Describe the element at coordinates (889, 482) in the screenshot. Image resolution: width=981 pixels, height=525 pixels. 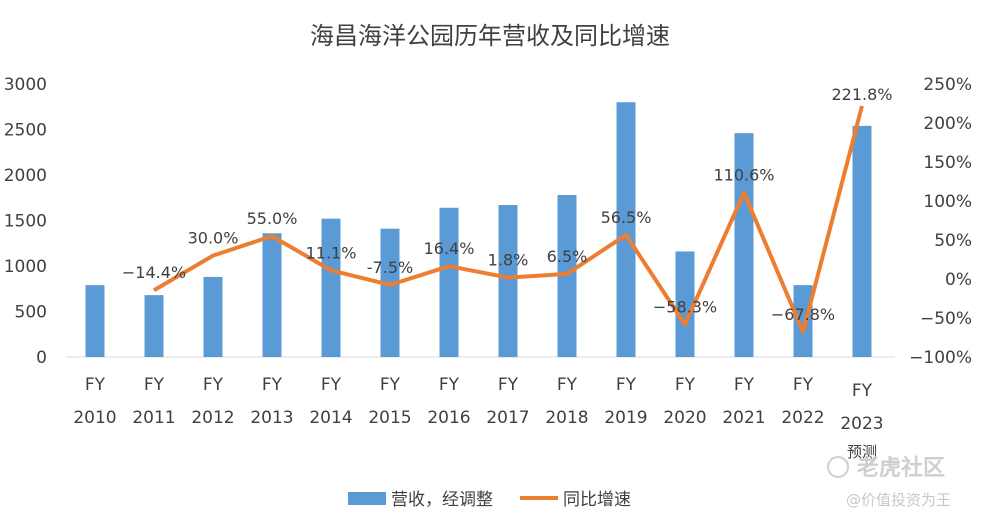
I see `watermark: 老虎社区 @价值投资为王` at that location.